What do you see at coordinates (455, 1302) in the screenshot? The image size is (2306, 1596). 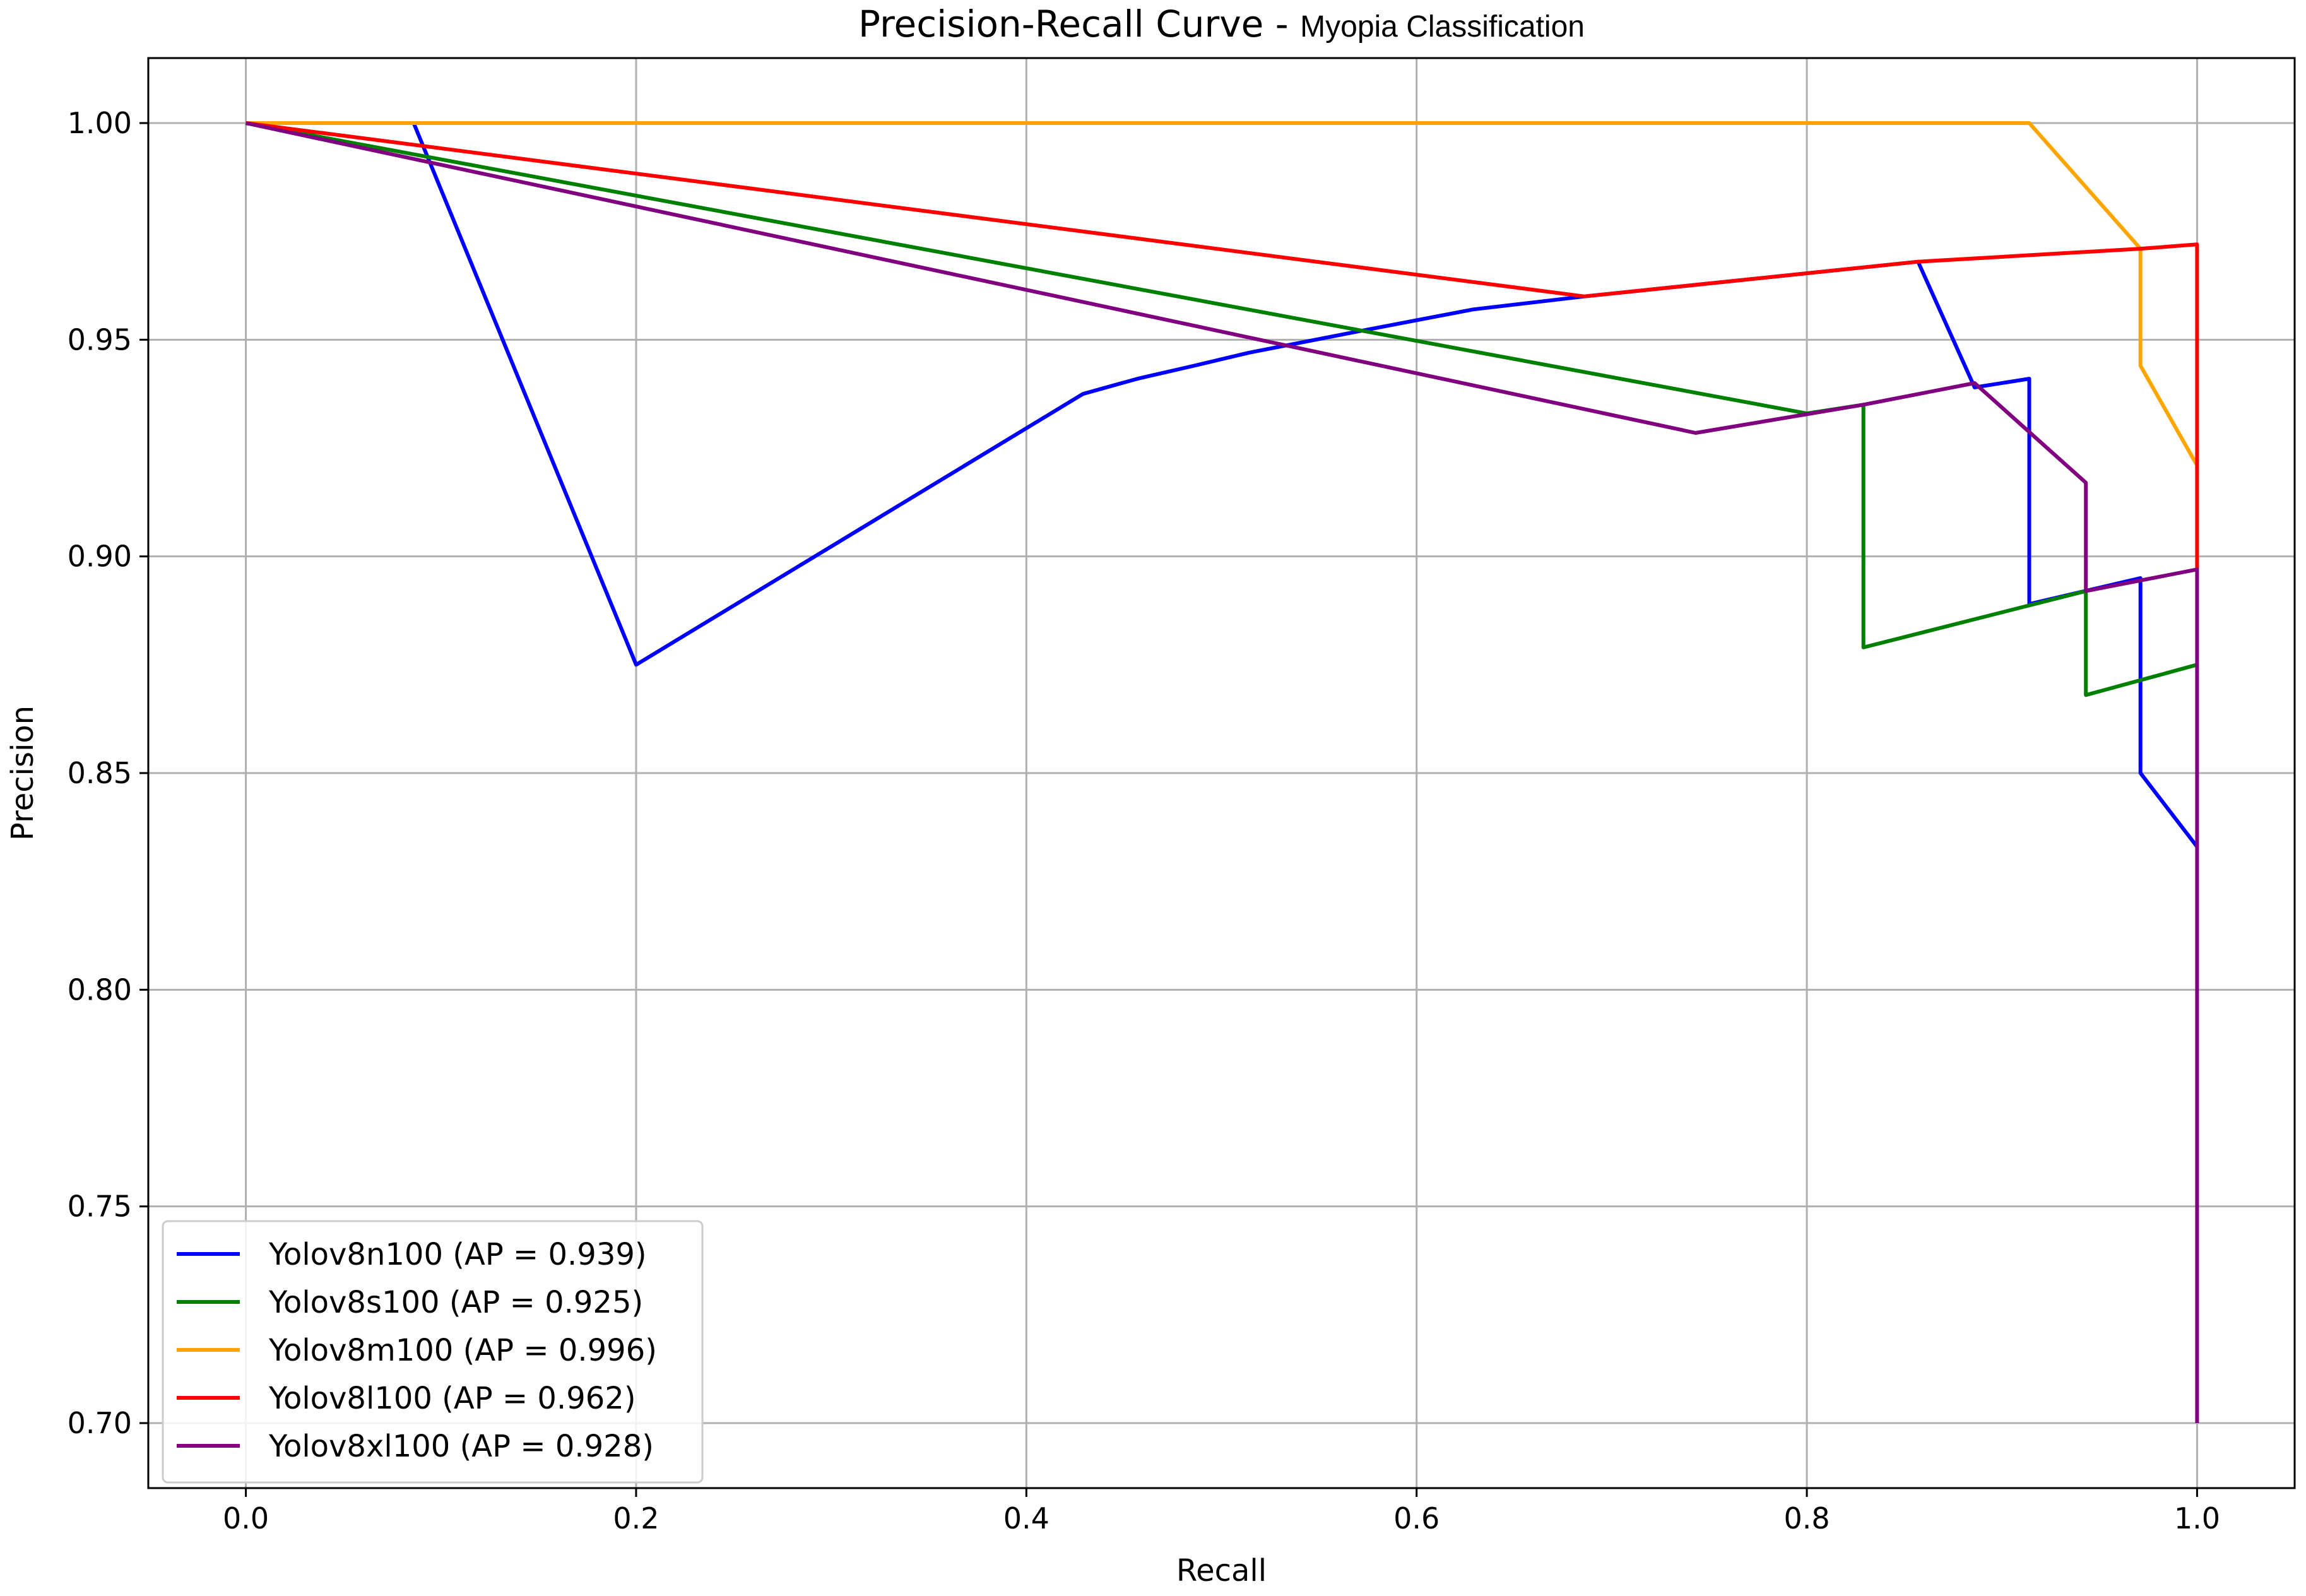 I see `legend-label-2: Yolov8s100 (AP = 0.925)` at bounding box center [455, 1302].